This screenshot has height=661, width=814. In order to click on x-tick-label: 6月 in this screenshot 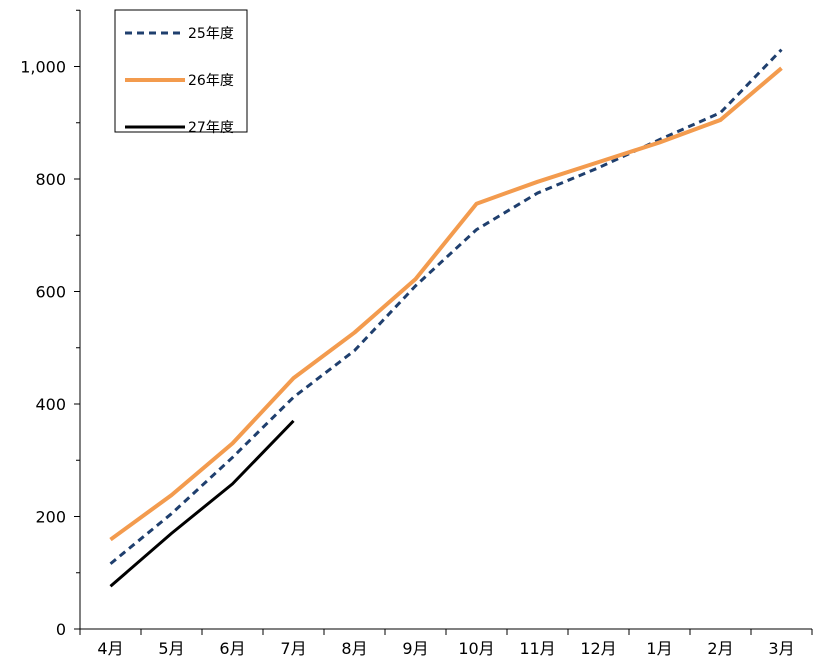, I will do `click(232, 648)`.